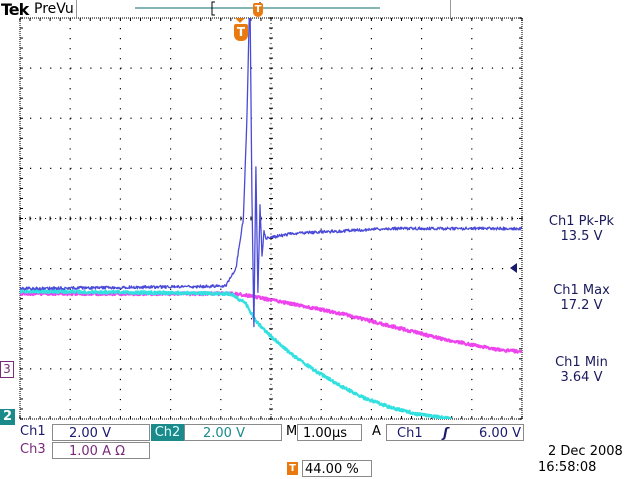  I want to click on trigger-position-marker: T, so click(241, 32).